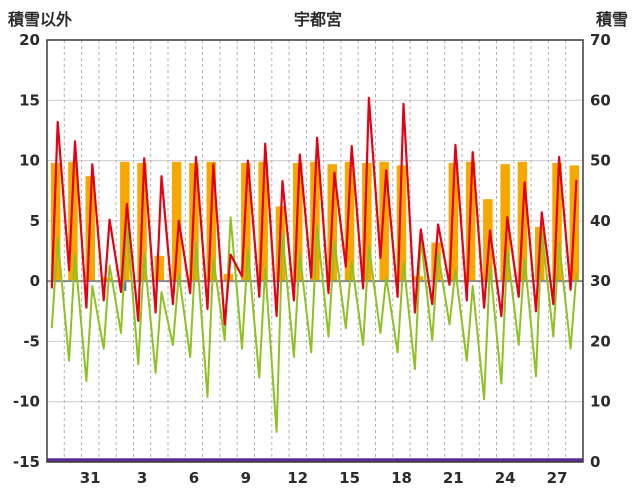  I want to click on svg-text: 3, so click(142, 478).